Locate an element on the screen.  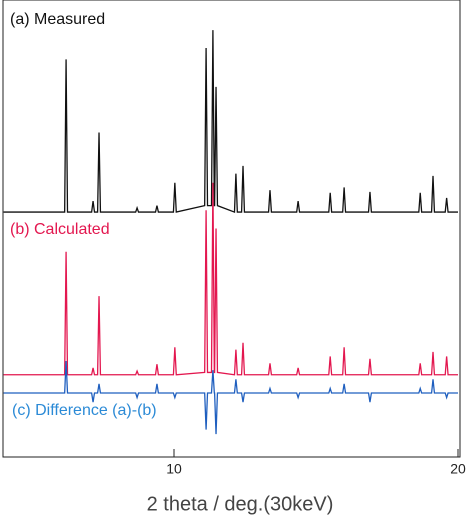
legend-label: (b) Calculated is located at coordinates (60, 229).